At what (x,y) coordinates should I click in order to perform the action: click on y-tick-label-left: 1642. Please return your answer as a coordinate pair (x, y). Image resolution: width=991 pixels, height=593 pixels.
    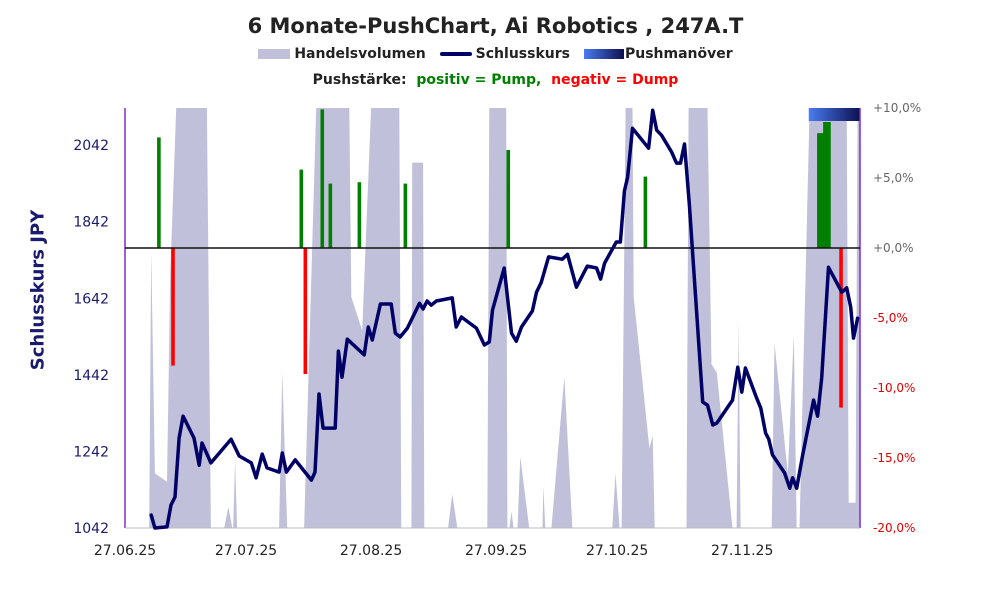
    Looking at the image, I should click on (91, 299).